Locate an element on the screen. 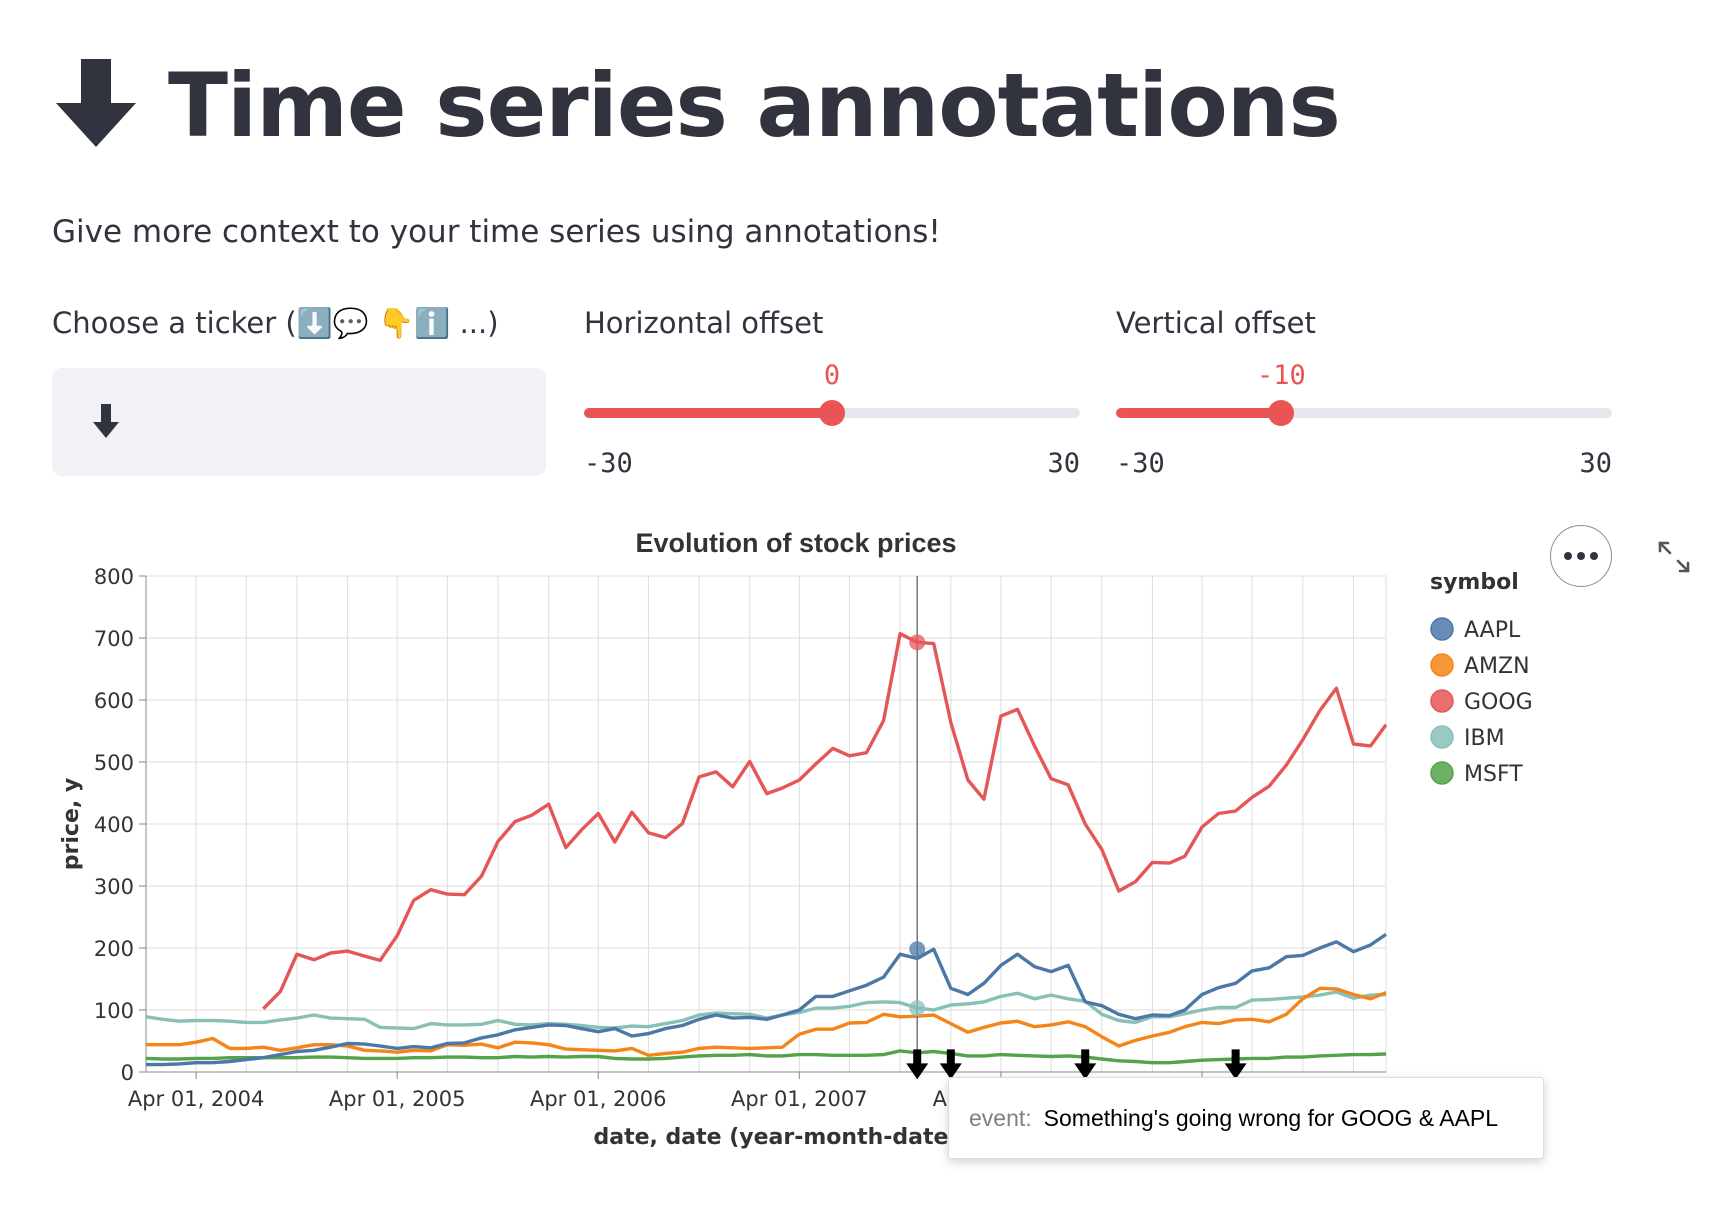  ticker-select-label: Choose a ticker (⬇️💬 👇ℹ️ ...) is located at coordinates (275, 323).